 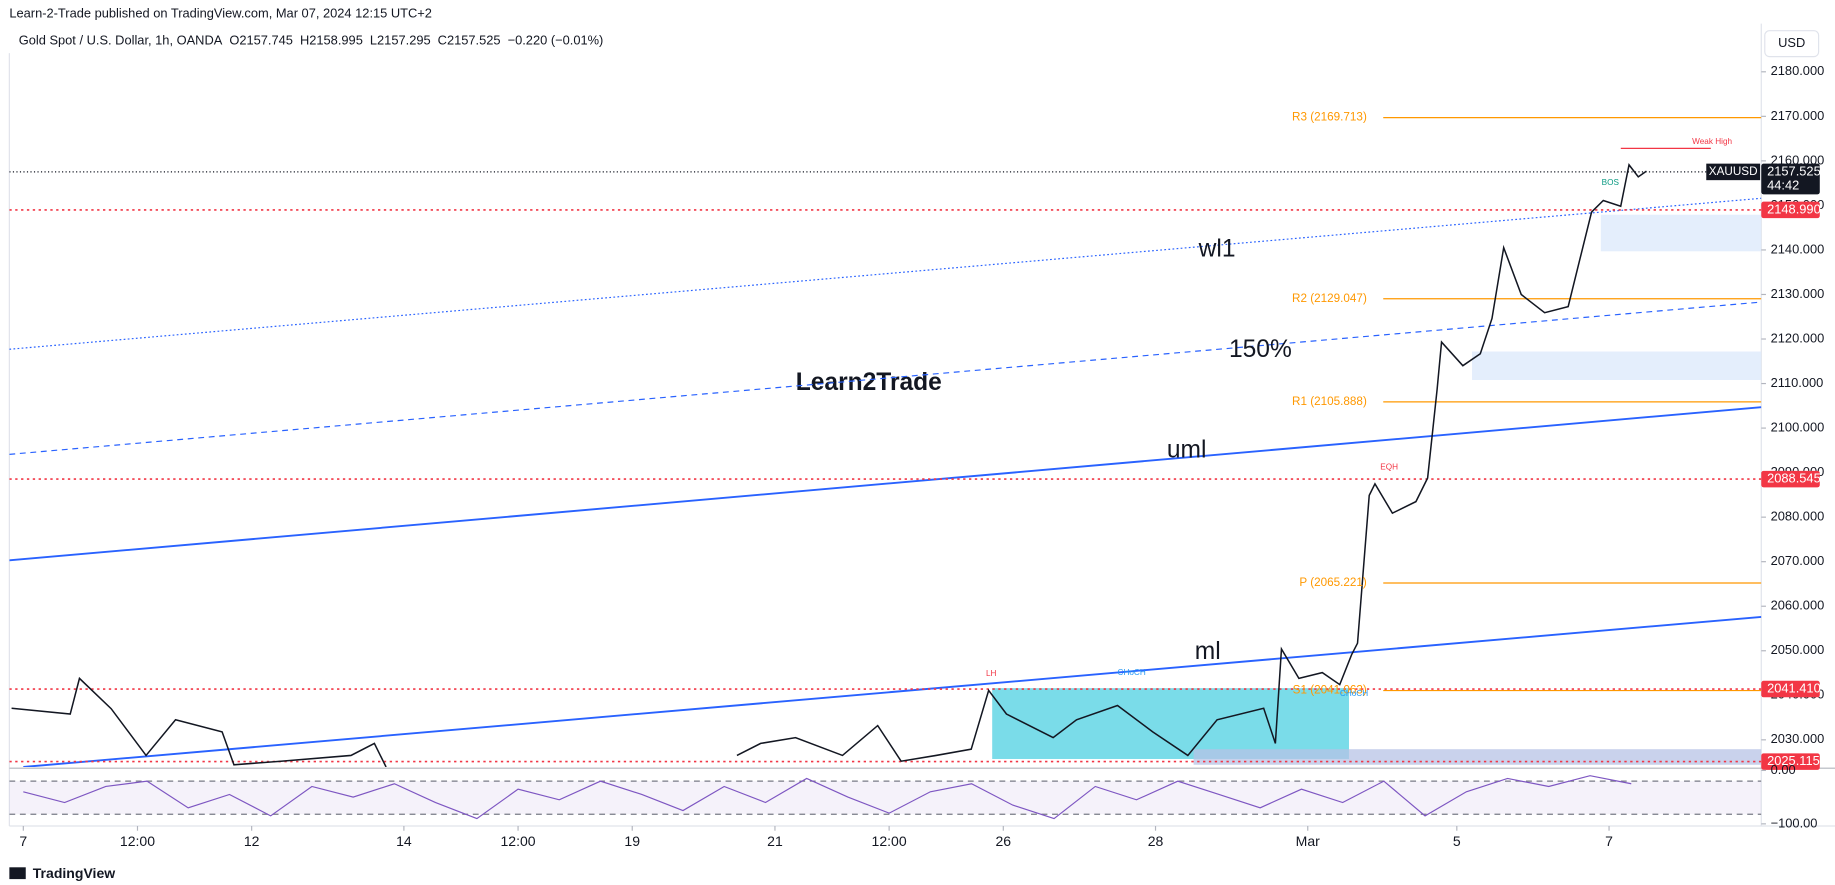 I want to click on last-price-tag, so click(x=1790, y=179).